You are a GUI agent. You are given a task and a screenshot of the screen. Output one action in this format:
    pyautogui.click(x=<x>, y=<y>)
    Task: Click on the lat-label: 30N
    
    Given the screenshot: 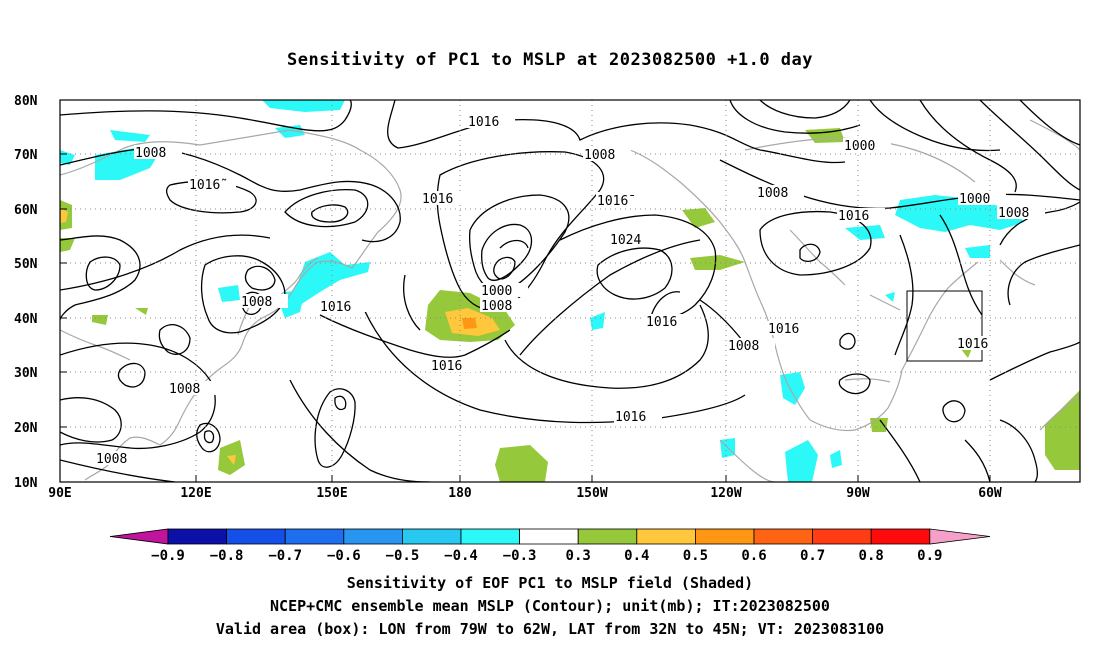 What is the action you would take?
    pyautogui.click(x=26, y=373)
    